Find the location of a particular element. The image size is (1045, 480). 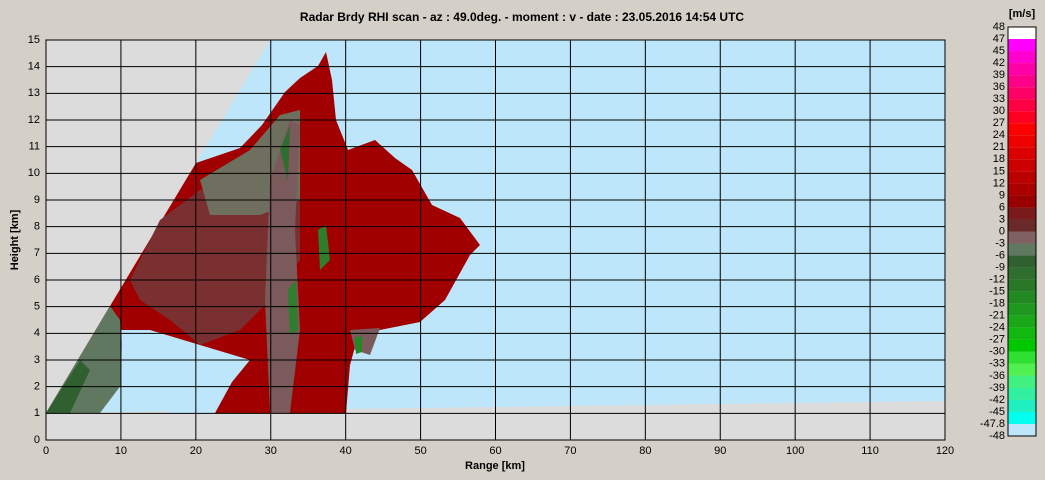

y-tick-label: 7 is located at coordinates (37, 253).